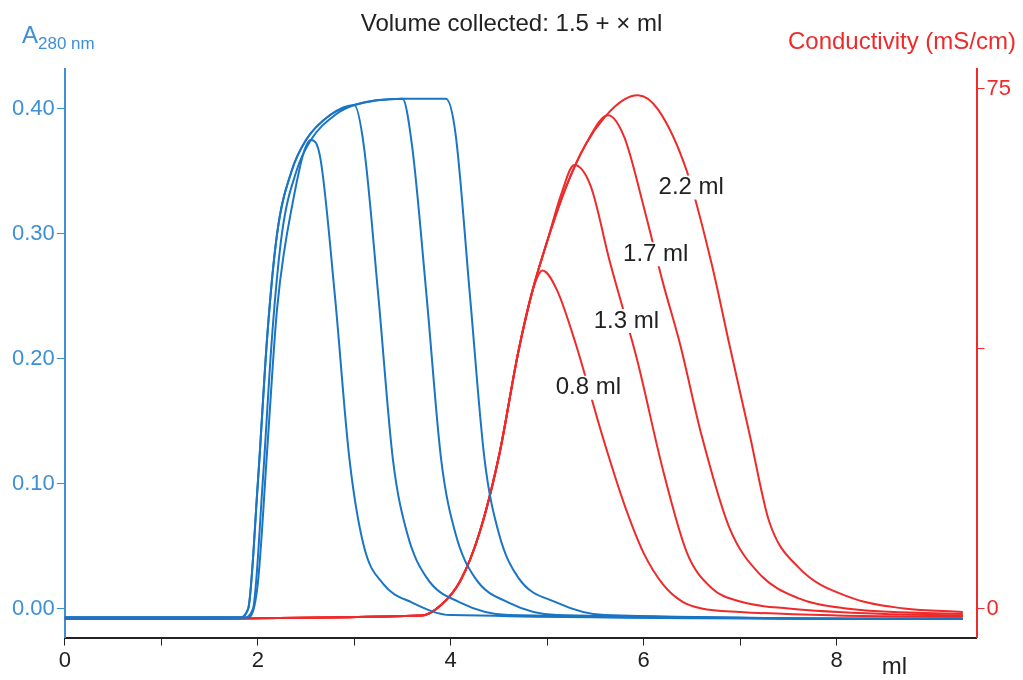  What do you see at coordinates (992, 607) in the screenshot?
I see `y2-tick-label: 0` at bounding box center [992, 607].